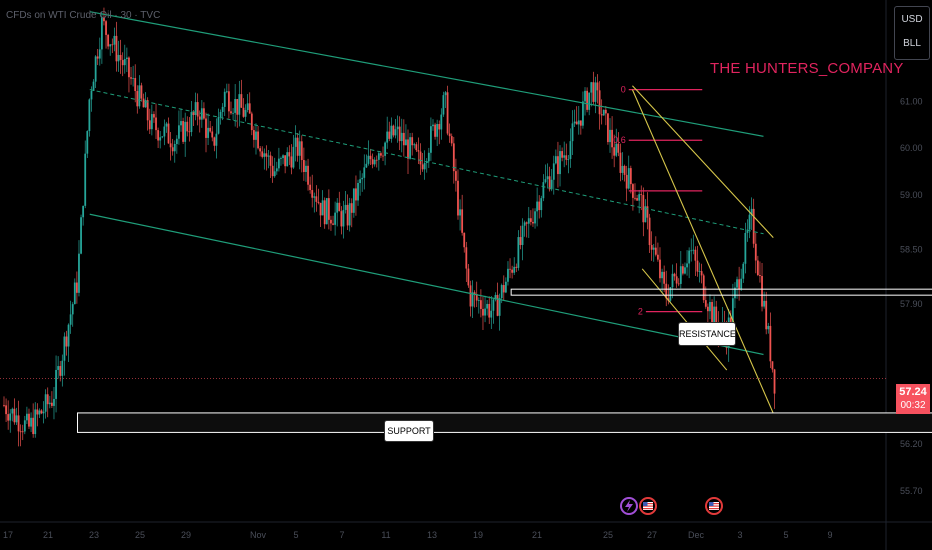 The image size is (932, 550). What do you see at coordinates (807, 68) in the screenshot?
I see `brand-watermark: THE HUNTERS_COMPANY` at bounding box center [807, 68].